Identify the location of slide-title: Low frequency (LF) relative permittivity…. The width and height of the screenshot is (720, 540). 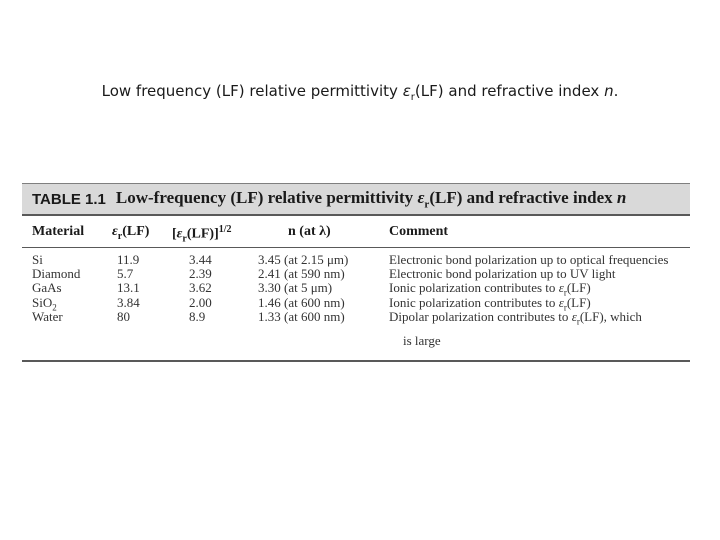
(360, 92).